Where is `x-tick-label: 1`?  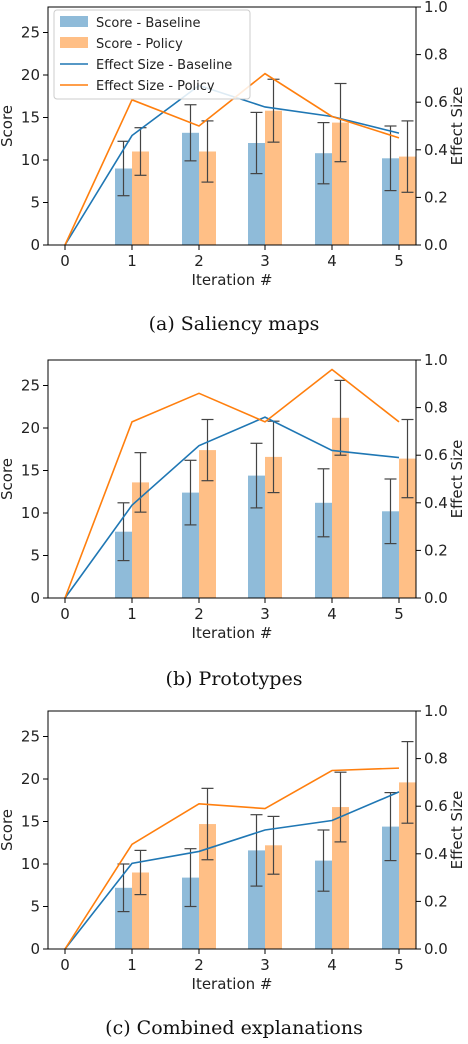
x-tick-label: 1 is located at coordinates (132, 614).